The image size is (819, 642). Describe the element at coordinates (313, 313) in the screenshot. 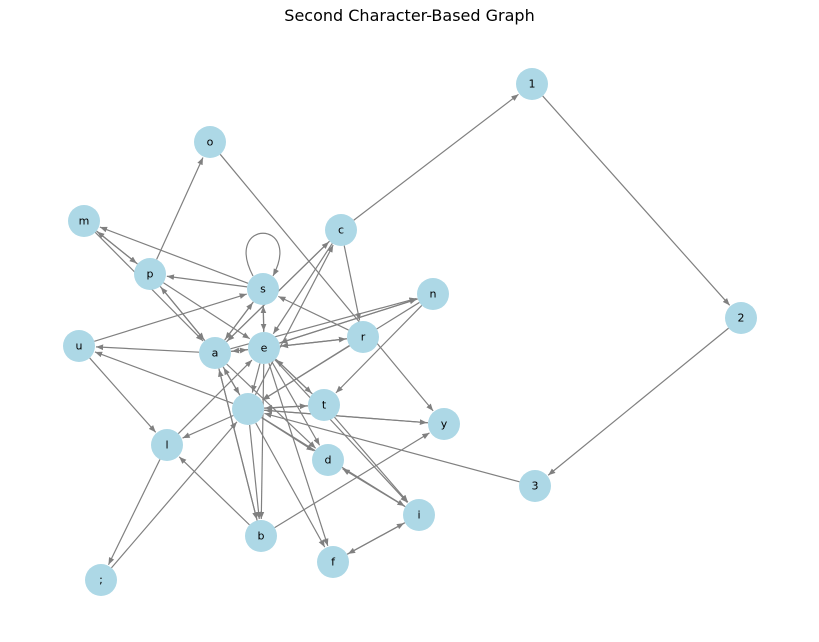

I see `edge-r-s` at that location.